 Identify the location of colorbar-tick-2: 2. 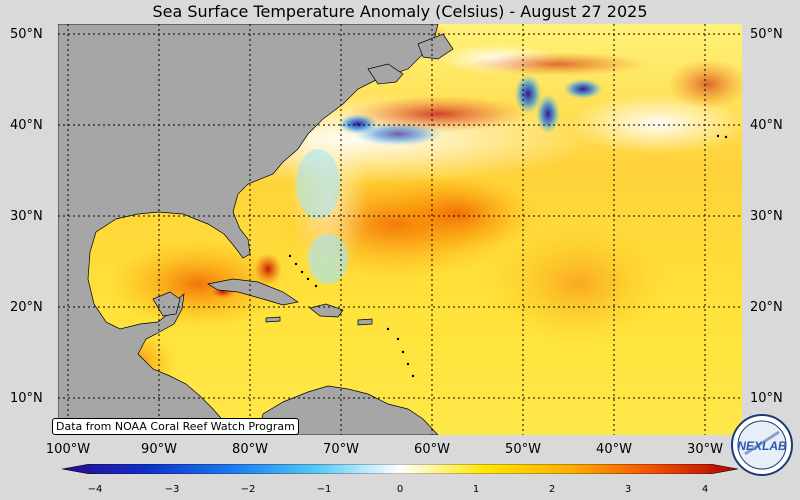
(552, 489).